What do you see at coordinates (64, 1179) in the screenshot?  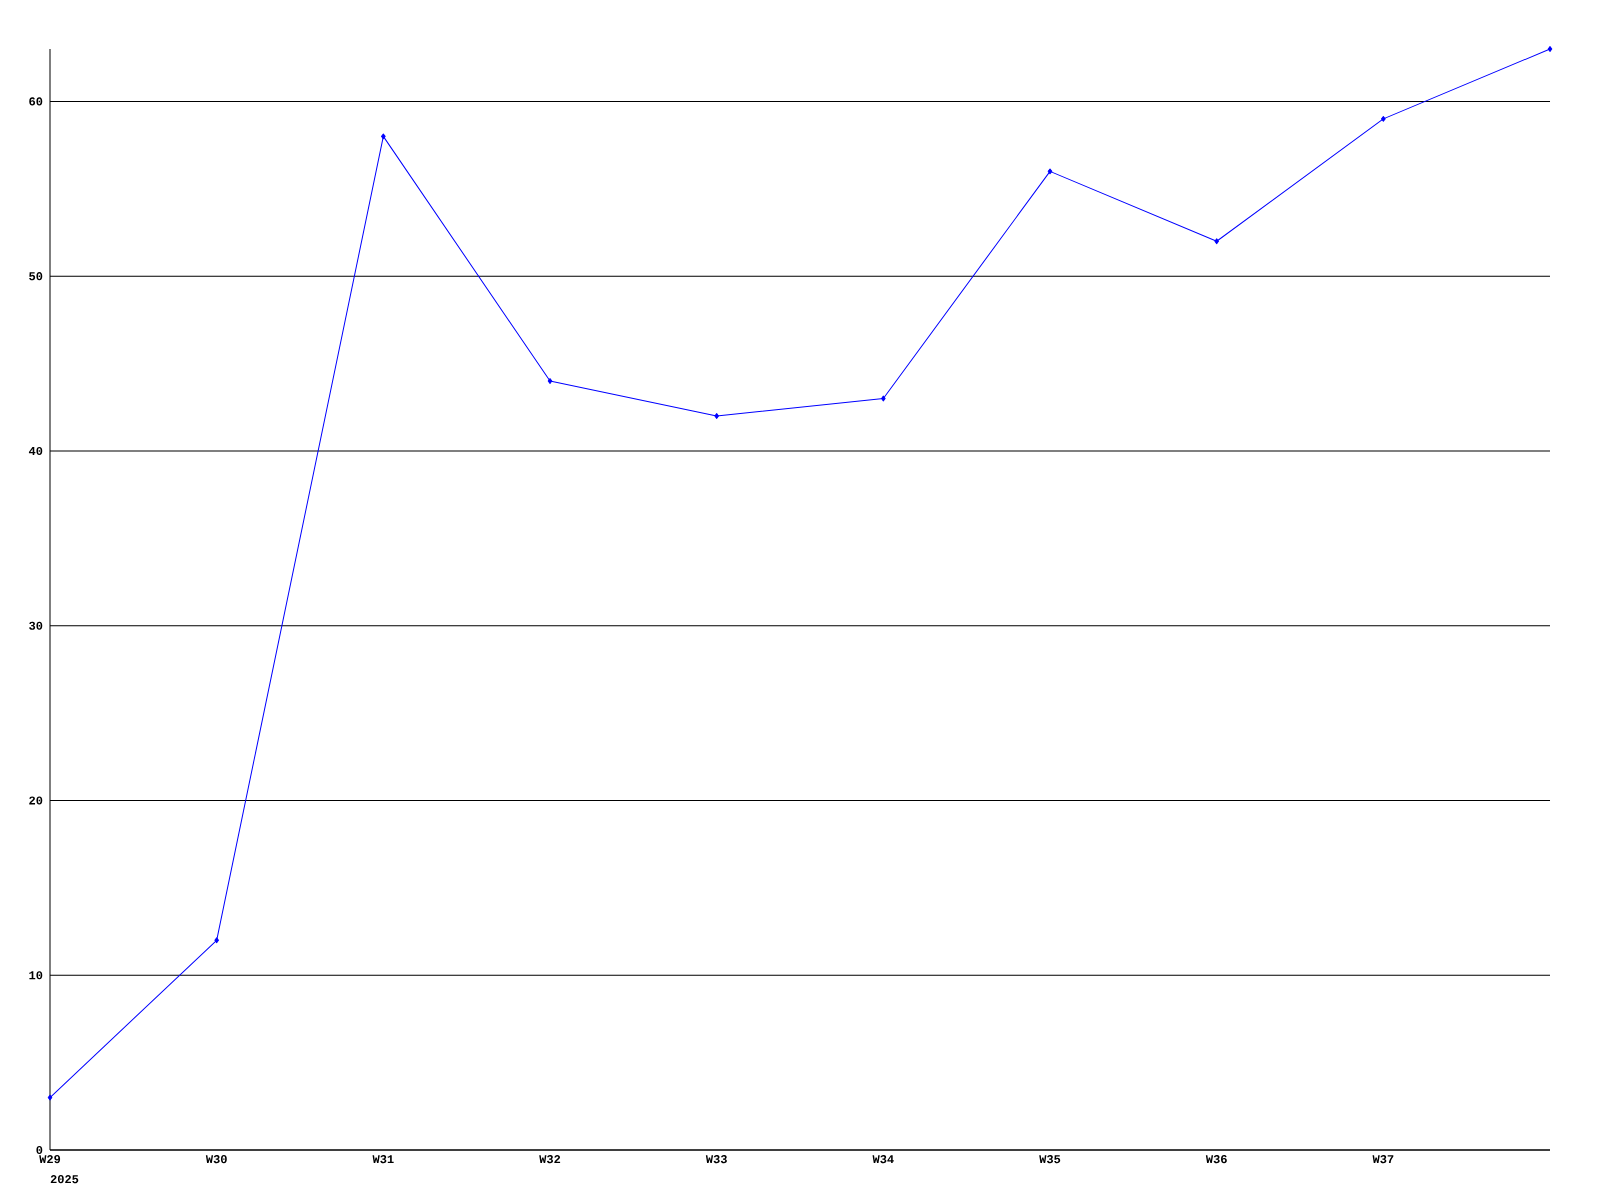 I see `text: 2025` at bounding box center [64, 1179].